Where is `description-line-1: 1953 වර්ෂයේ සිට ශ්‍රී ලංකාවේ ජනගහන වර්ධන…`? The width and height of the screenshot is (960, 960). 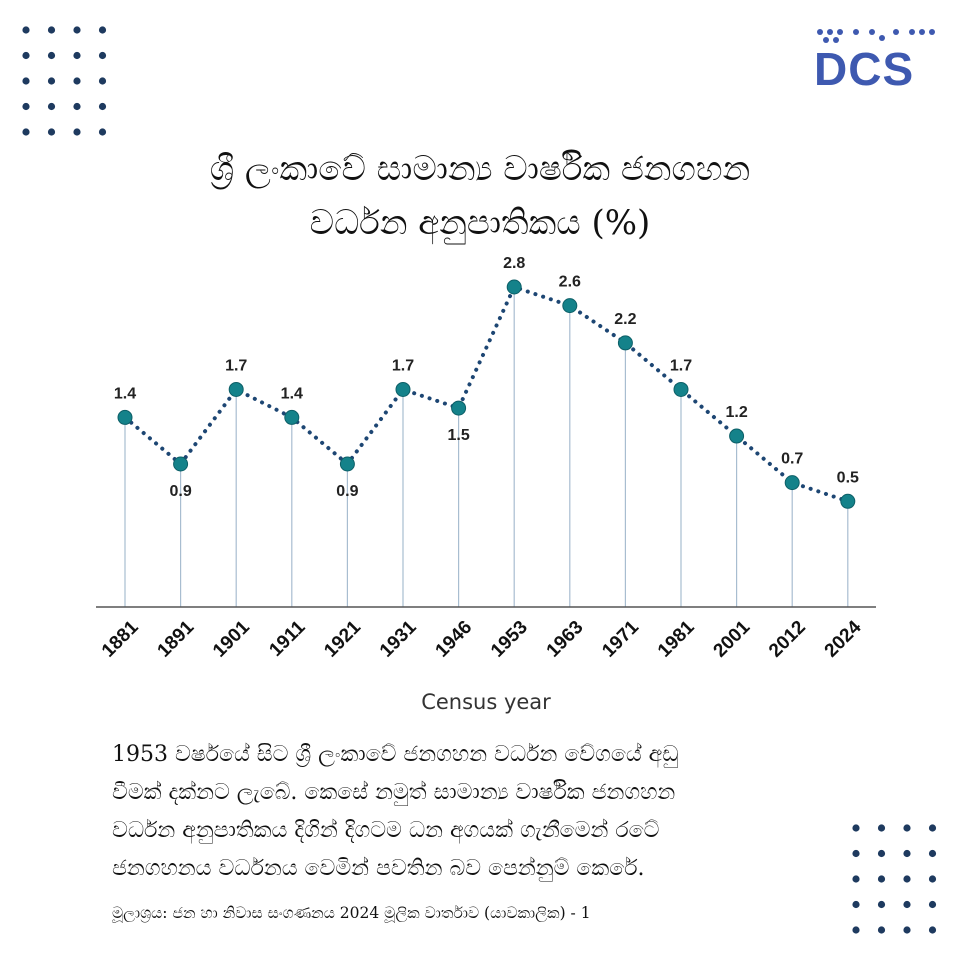
description-line-1: 1953 වර්ෂයේ සිට ශ්‍රී ලංකාවේ ජනගහන වර්ධන… is located at coordinates (395, 754).